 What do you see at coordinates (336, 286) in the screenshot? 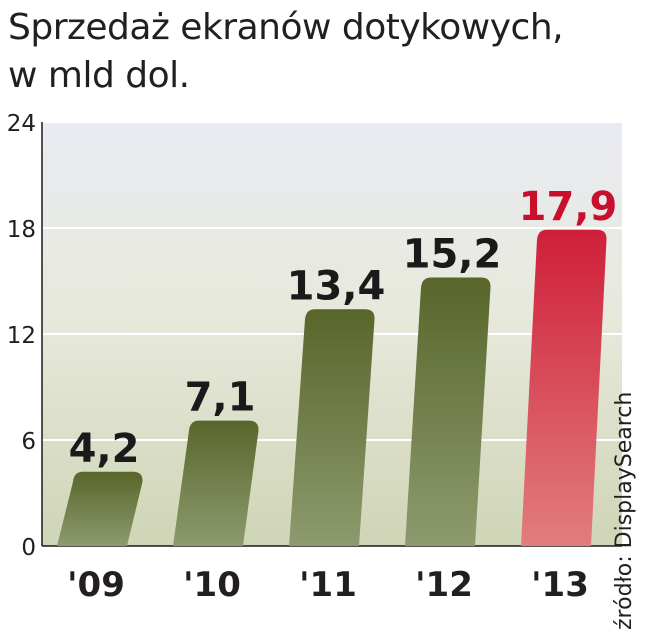
I see `bar-value-label: 13,4` at bounding box center [336, 286].